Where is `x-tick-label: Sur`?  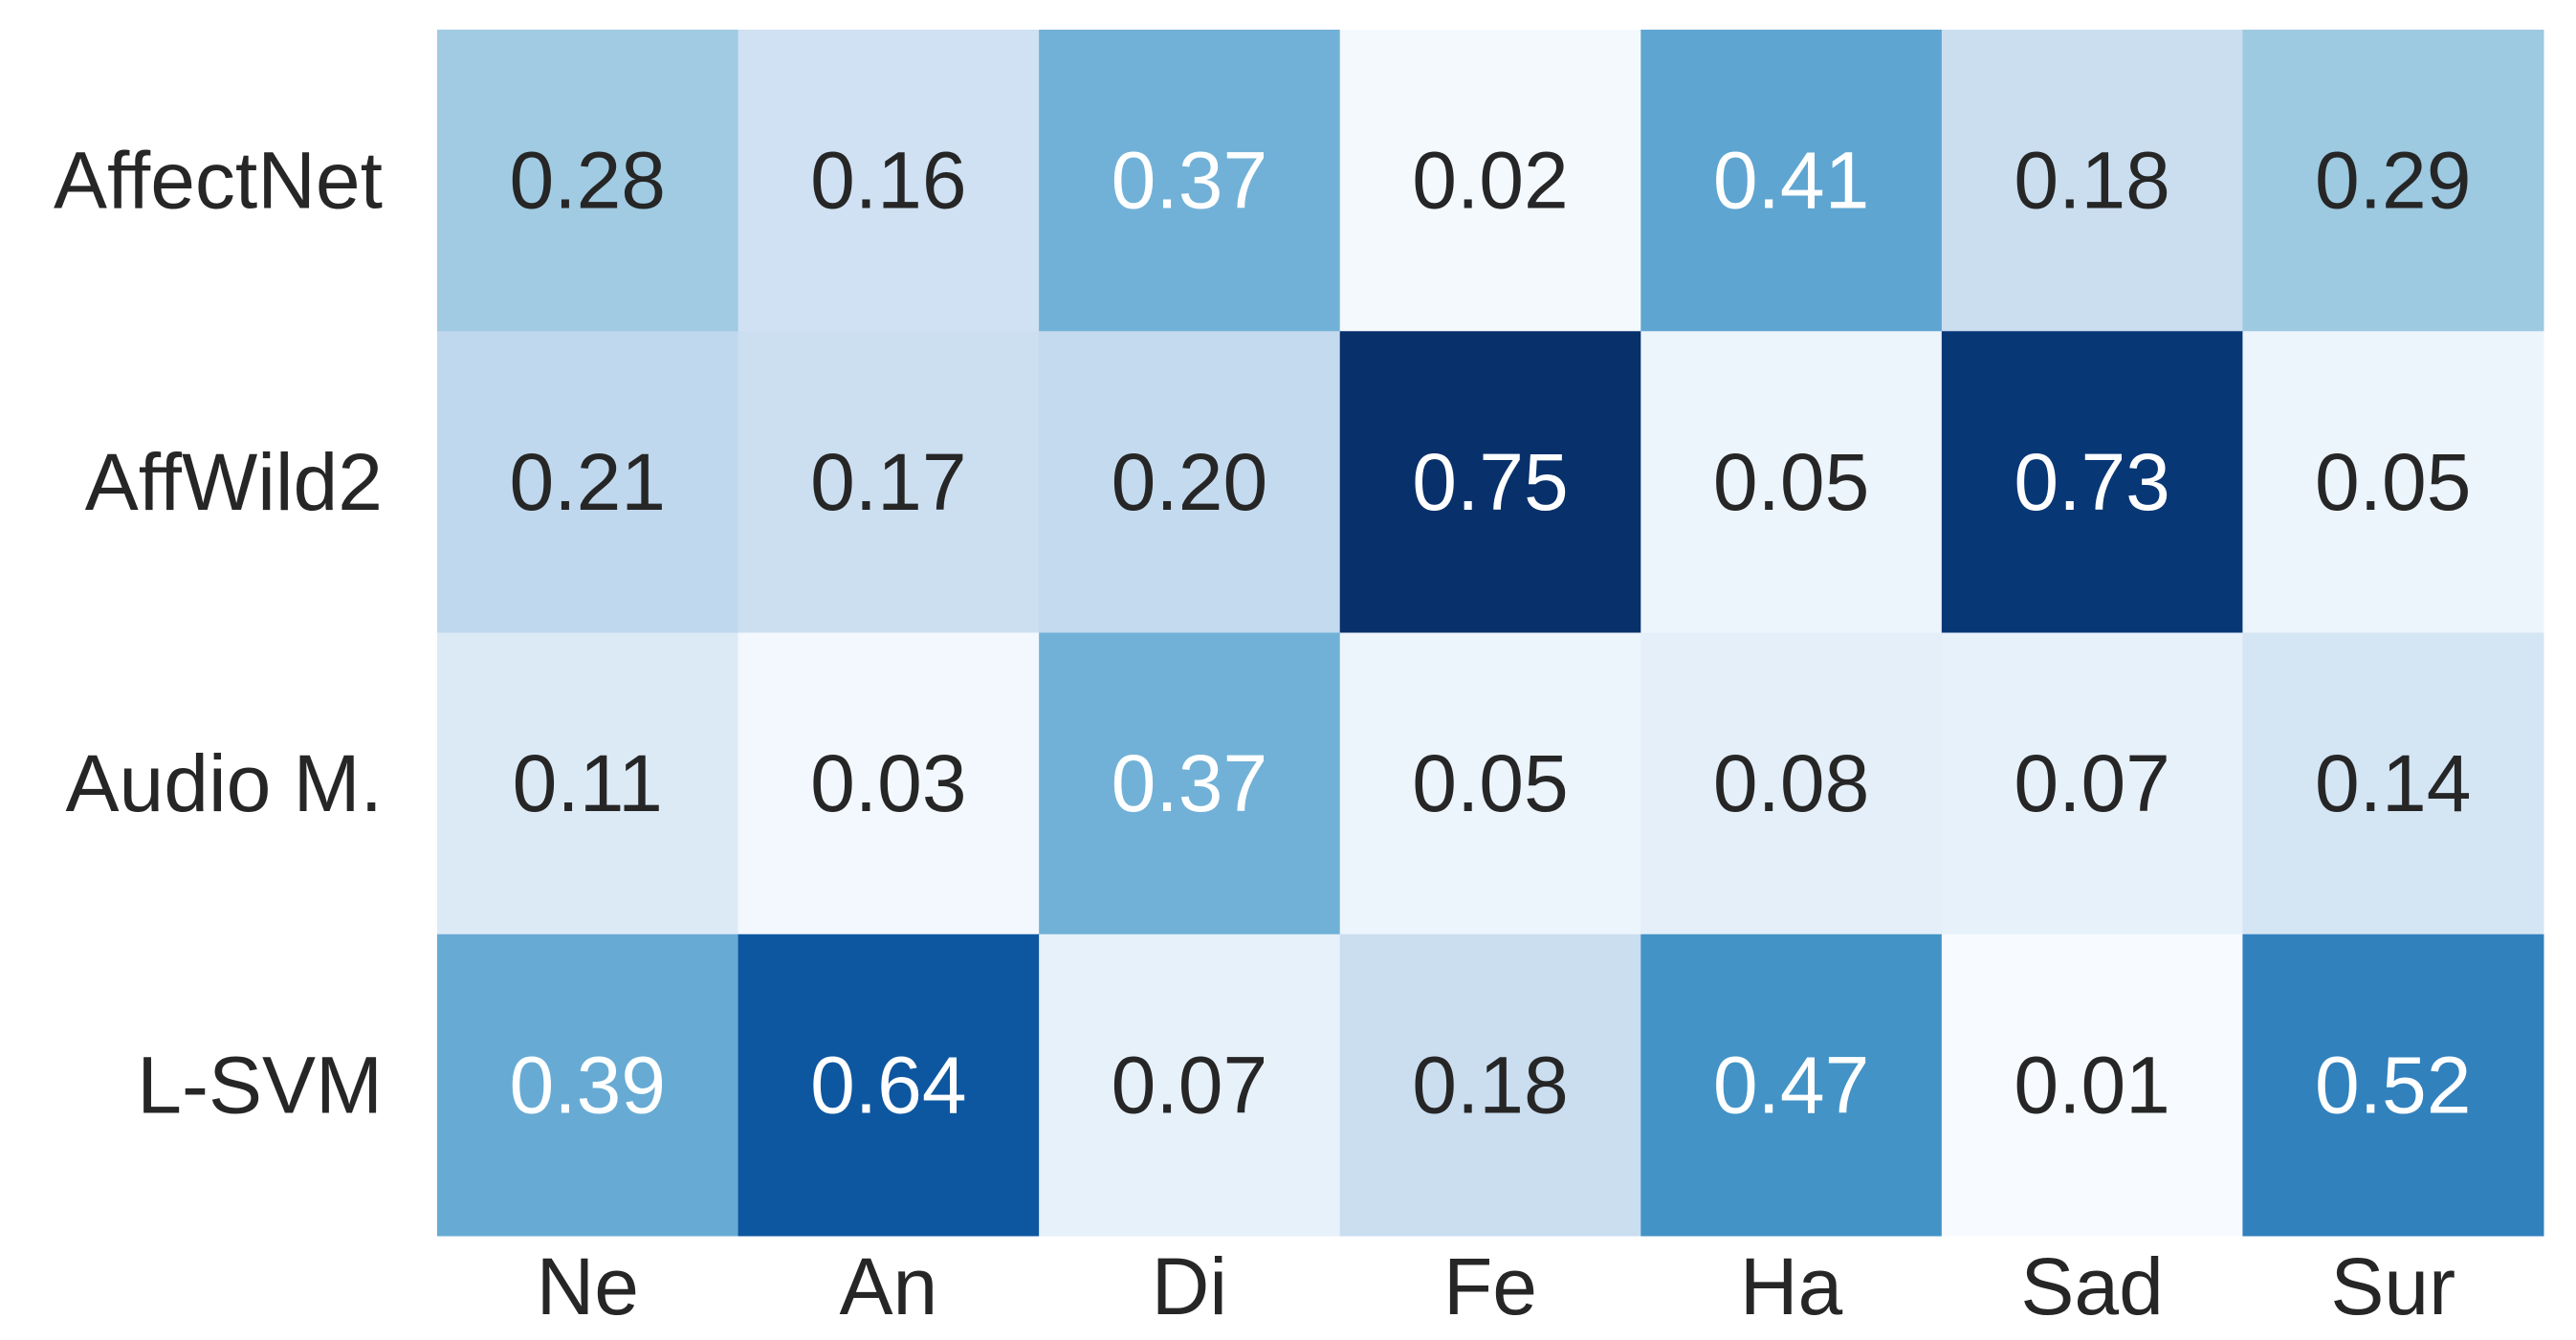 x-tick-label: Sur is located at coordinates (2392, 1286).